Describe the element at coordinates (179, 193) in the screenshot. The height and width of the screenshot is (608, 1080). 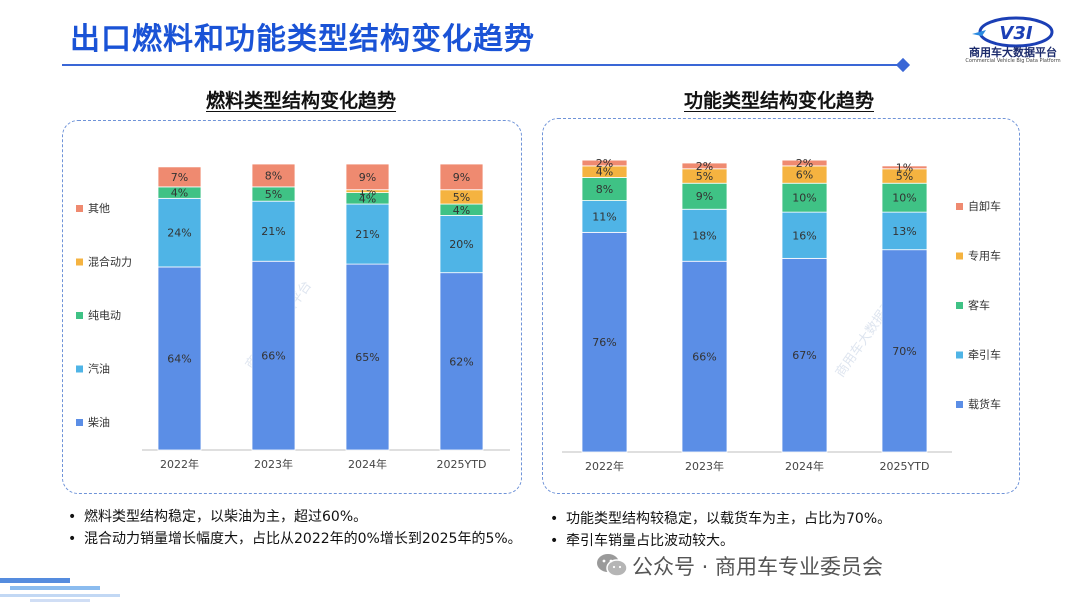
I see `data-label-纯电动-2022年: 4%` at that location.